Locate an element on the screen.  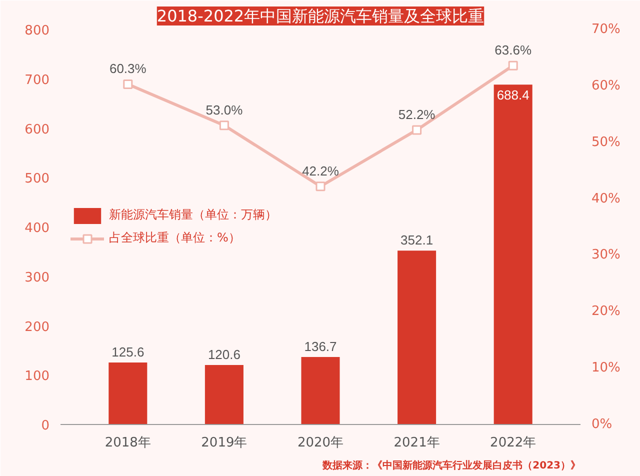
data-label: 60.3% is located at coordinates (128, 68).